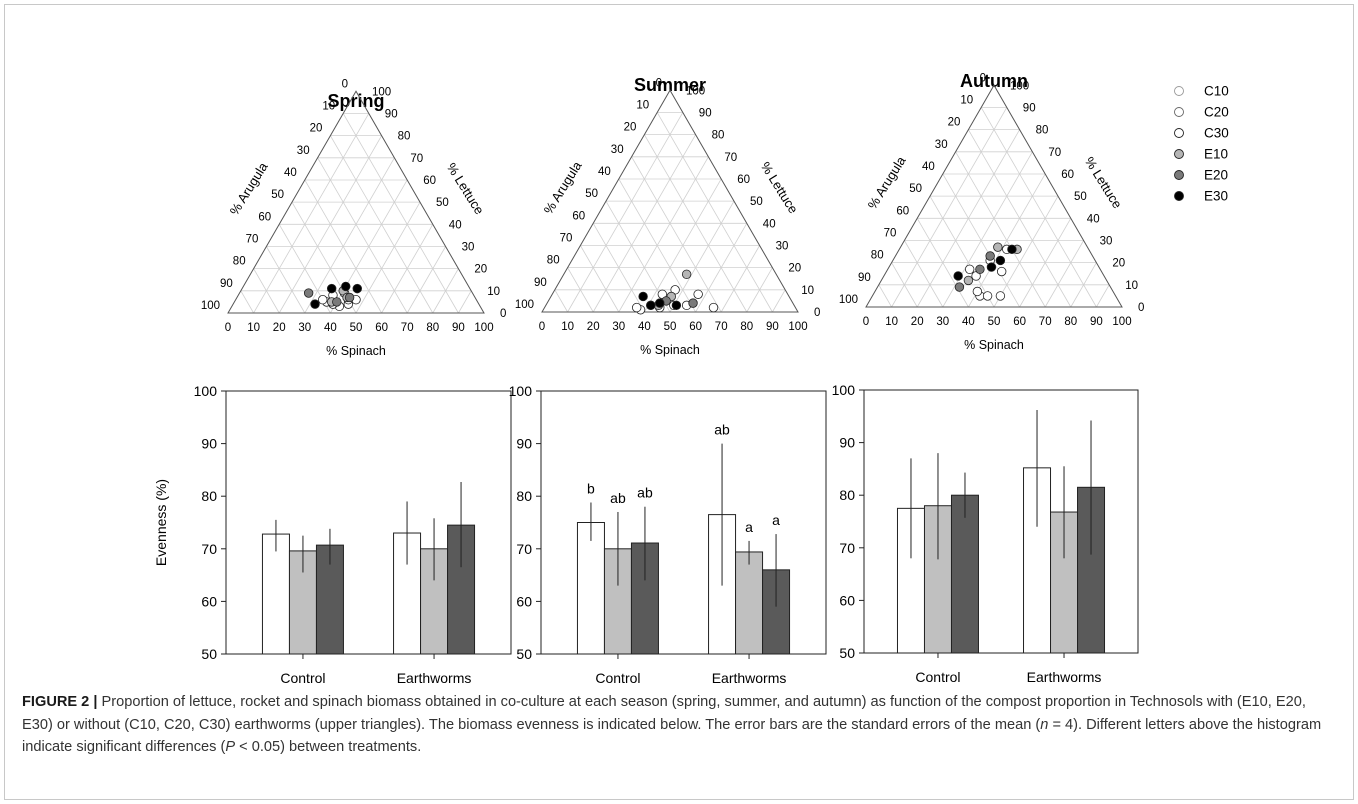  I want to click on significance-letter: b, so click(591, 489).